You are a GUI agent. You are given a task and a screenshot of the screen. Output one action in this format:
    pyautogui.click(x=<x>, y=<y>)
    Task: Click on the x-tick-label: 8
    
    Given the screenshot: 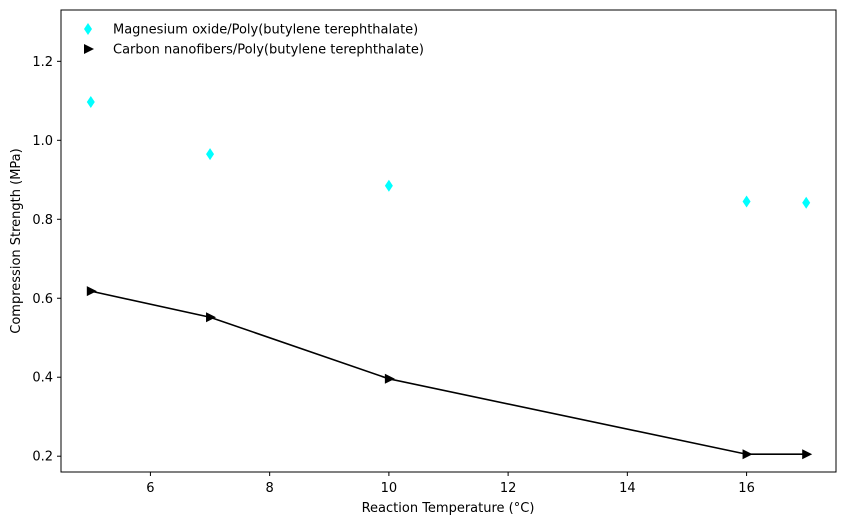 What is the action you would take?
    pyautogui.click(x=270, y=488)
    